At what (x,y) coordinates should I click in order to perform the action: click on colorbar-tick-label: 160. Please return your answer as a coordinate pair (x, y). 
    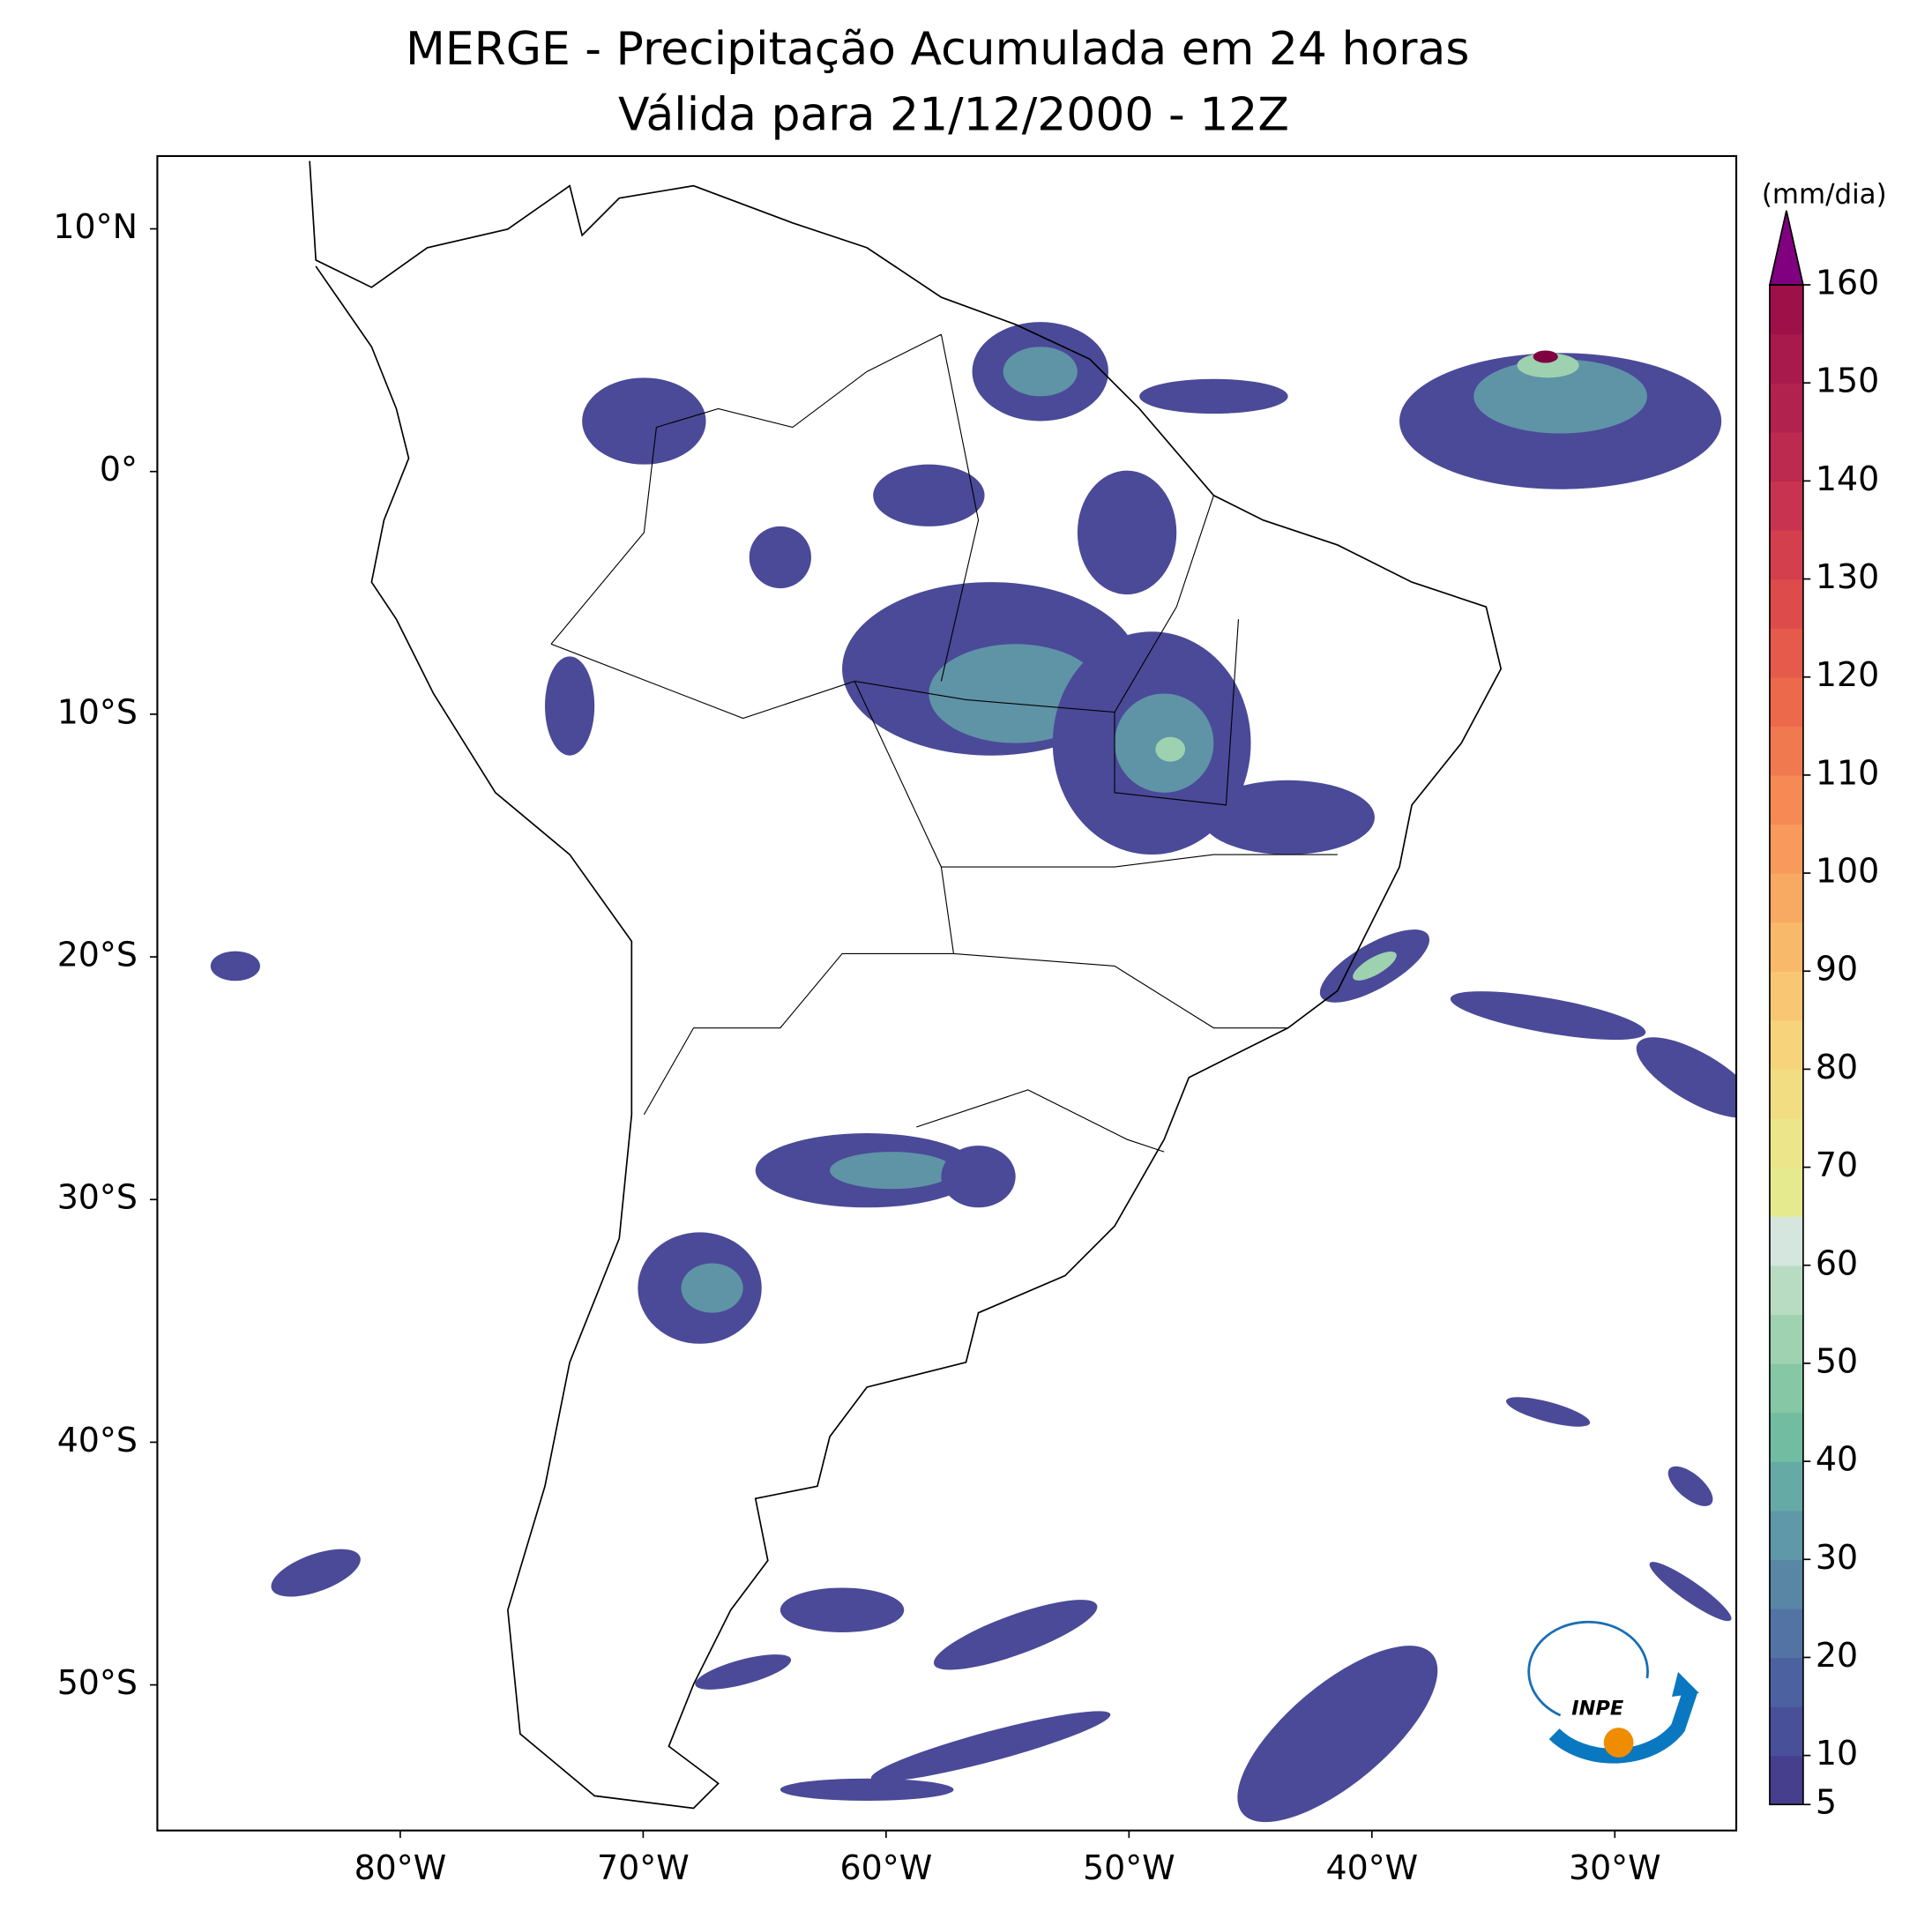
    Looking at the image, I should click on (1847, 283).